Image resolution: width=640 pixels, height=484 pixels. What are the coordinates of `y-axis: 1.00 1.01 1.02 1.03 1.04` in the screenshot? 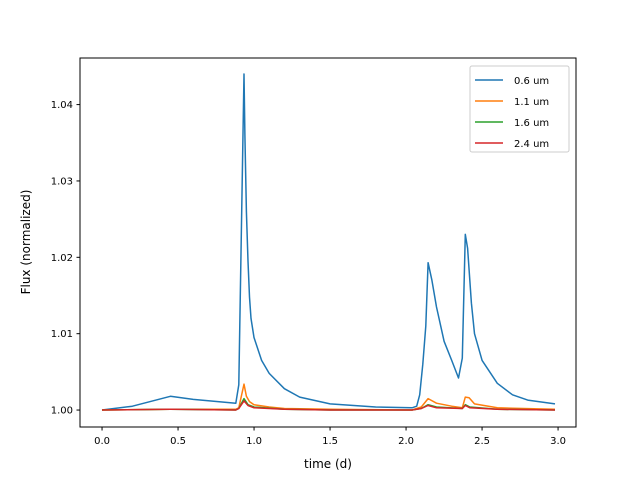 It's located at (65, 258).